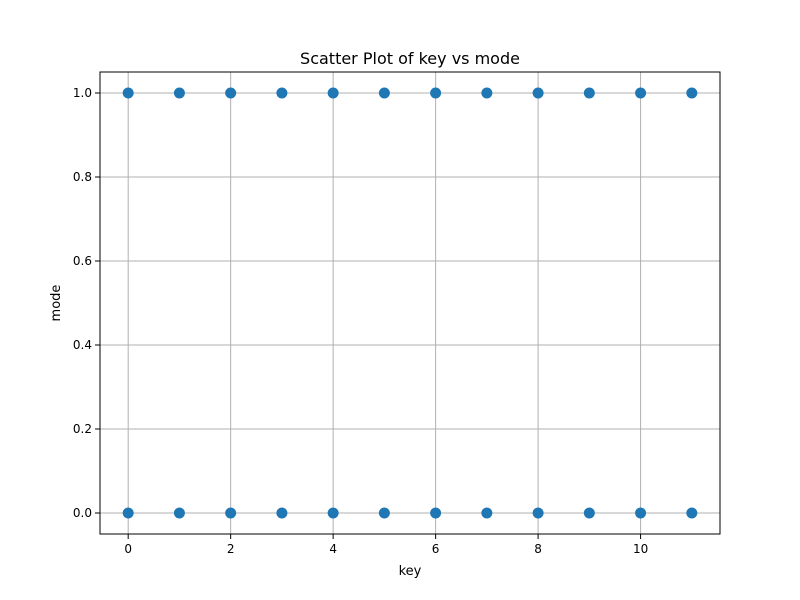 This screenshot has width=800, height=600. What do you see at coordinates (56, 303) in the screenshot?
I see `y-axis-label: mode` at bounding box center [56, 303].